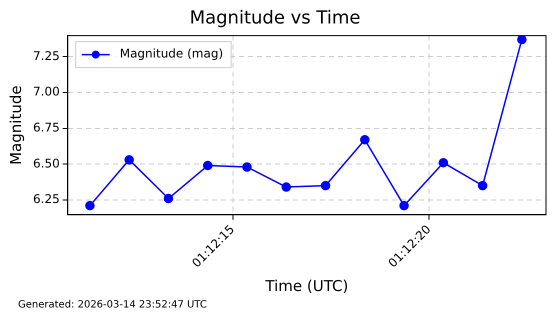 The width and height of the screenshot is (560, 314). Describe the element at coordinates (46, 199) in the screenshot. I see `y-tick-label: 6.25` at that location.